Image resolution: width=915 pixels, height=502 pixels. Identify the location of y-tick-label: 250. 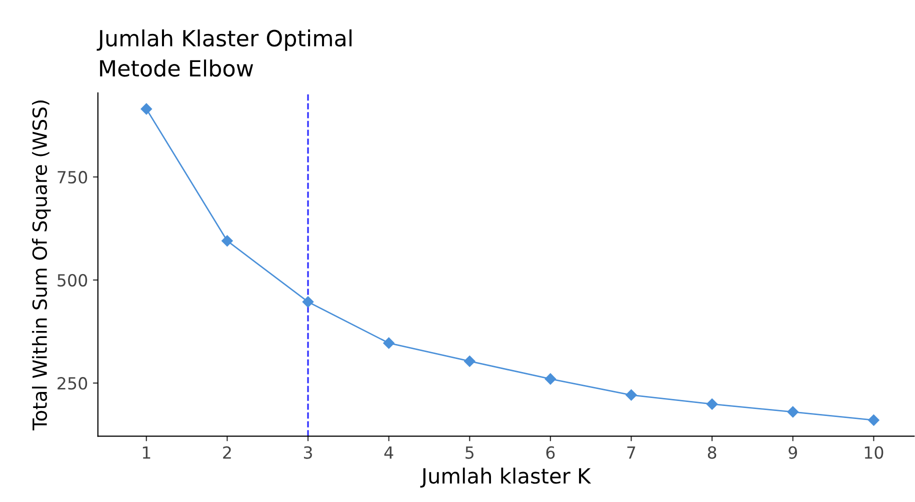
(73, 383).